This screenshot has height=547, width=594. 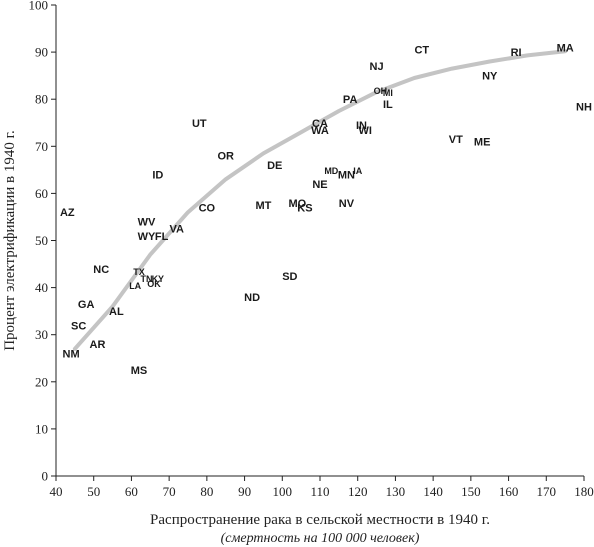 I want to click on point-label-wy: WY, so click(x=147, y=237).